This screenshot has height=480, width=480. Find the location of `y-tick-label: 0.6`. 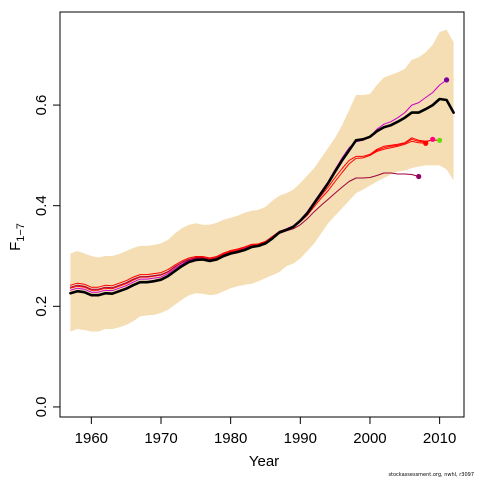

y-tick-label: 0.6 is located at coordinates (41, 105).